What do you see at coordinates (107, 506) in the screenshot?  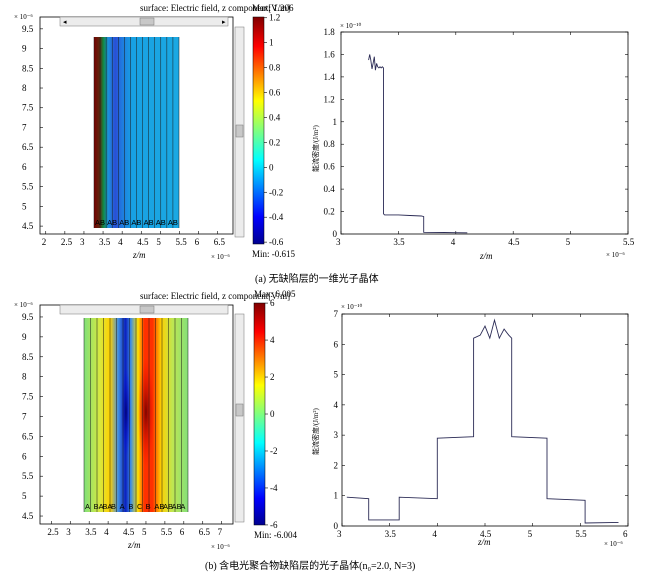 I see `layer-label: BA` at bounding box center [107, 506].